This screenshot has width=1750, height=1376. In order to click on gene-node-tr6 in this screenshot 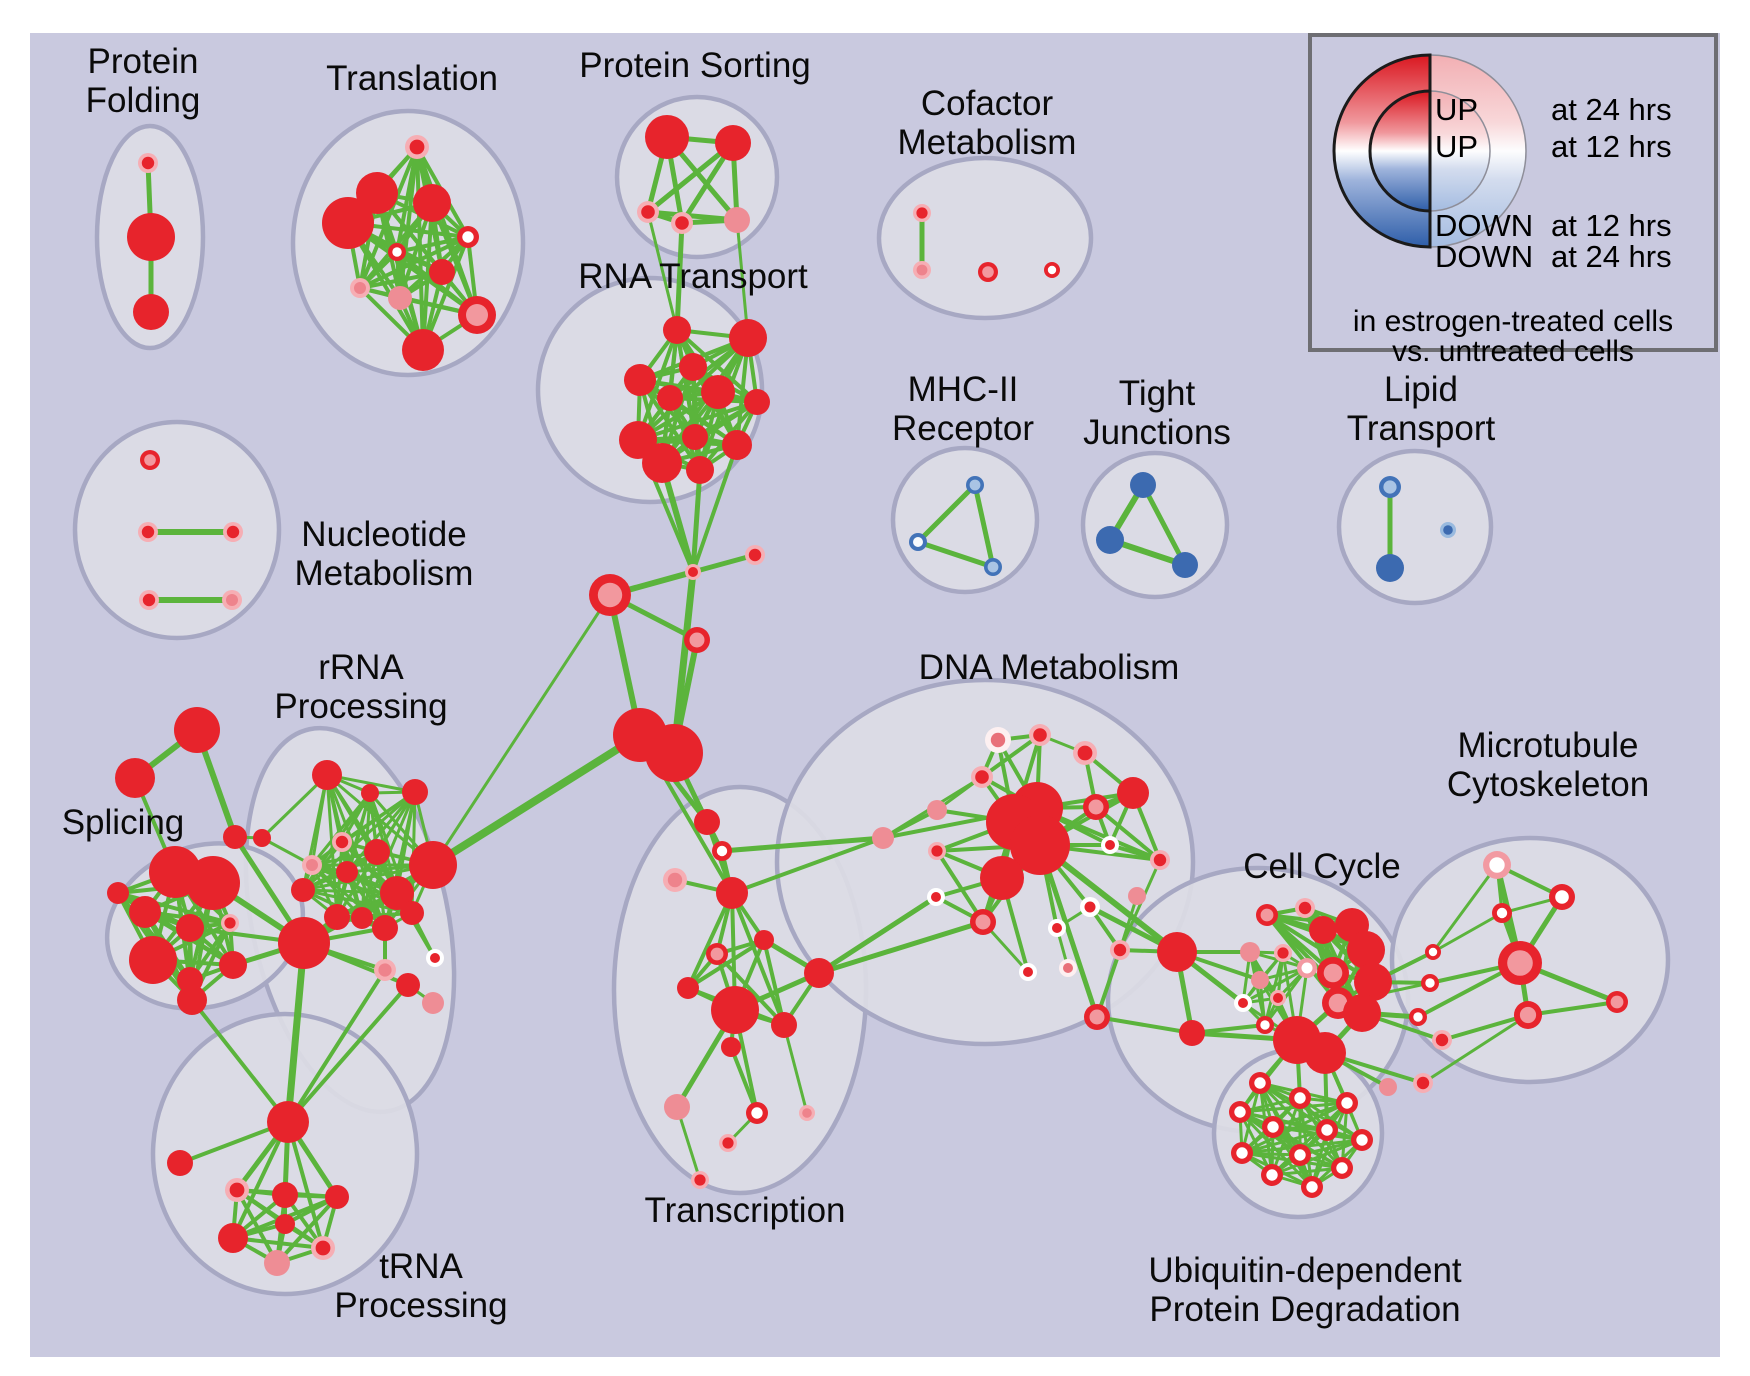, I will do `click(277, 1263)`.